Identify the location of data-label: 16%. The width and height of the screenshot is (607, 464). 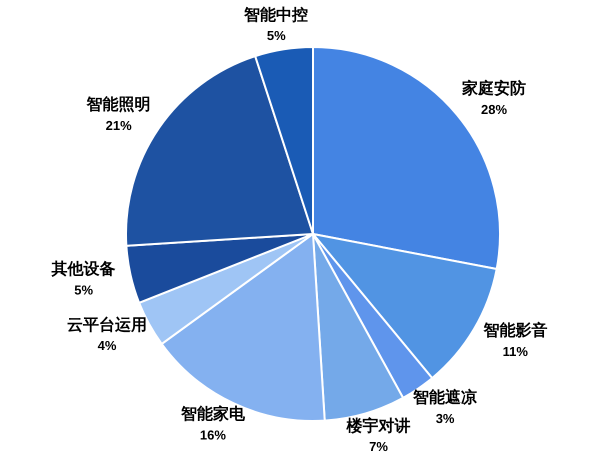
(213, 434).